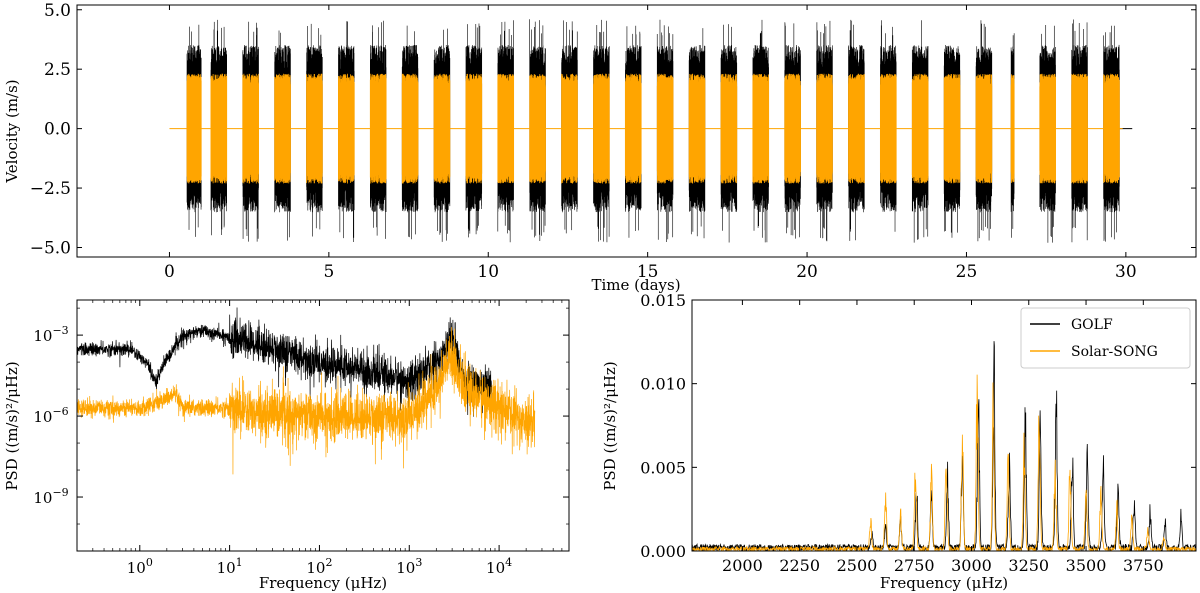 The image size is (1200, 593). What do you see at coordinates (319, 566) in the screenshot?
I see `psd-log-xtick-label: 10²` at bounding box center [319, 566].